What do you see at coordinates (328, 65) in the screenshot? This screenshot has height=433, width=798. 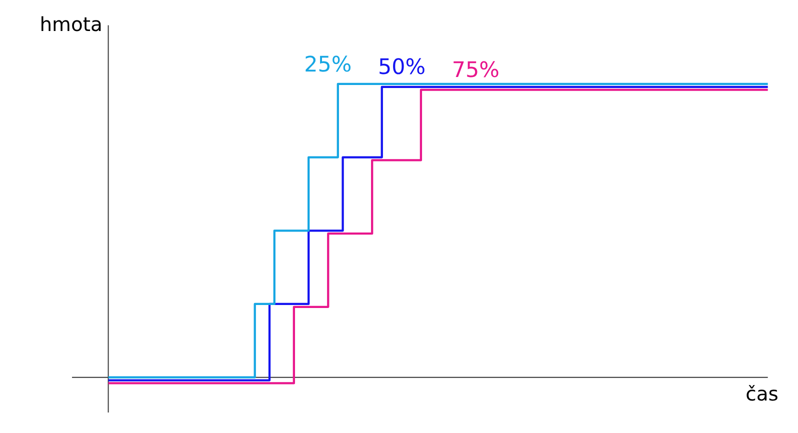 I see `series-label: 25%` at bounding box center [328, 65].